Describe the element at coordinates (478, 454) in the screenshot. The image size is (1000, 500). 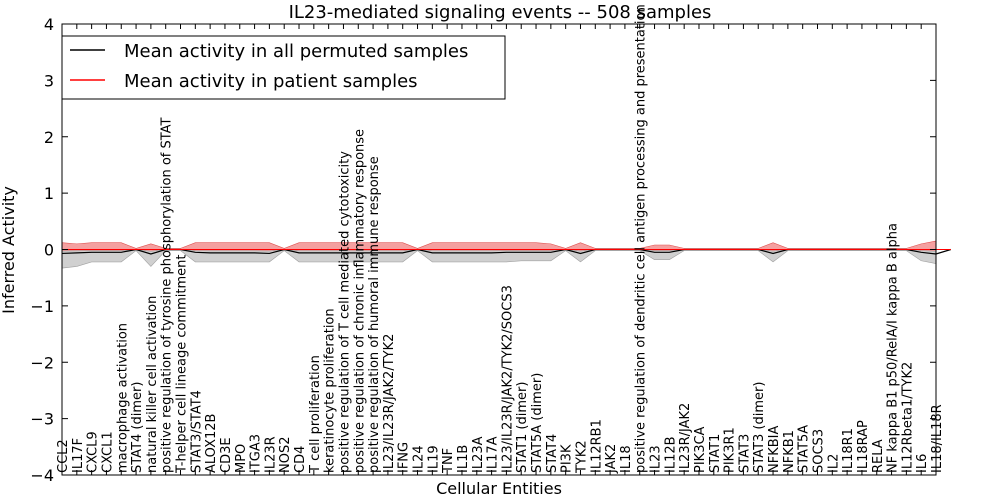
I see `x-tick-label: IL23A` at that location.